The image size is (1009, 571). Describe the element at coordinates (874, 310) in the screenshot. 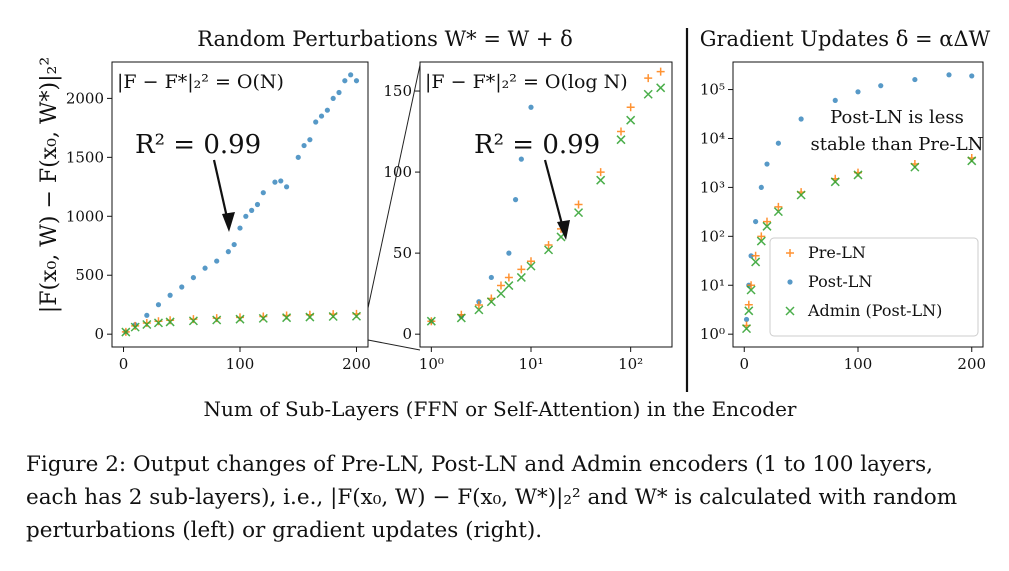

I see `legend-label: Admin (Post-LN)` at that location.